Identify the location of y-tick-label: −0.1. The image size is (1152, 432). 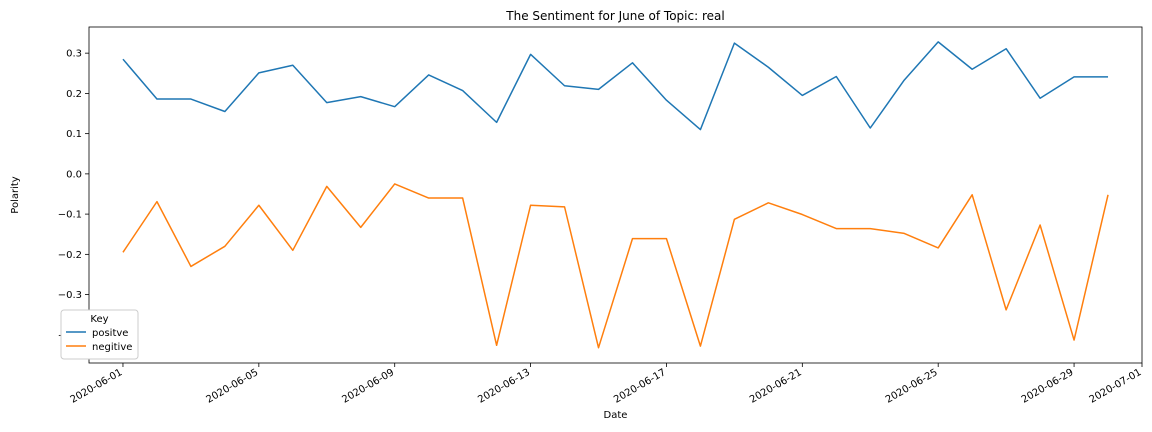
(70, 215).